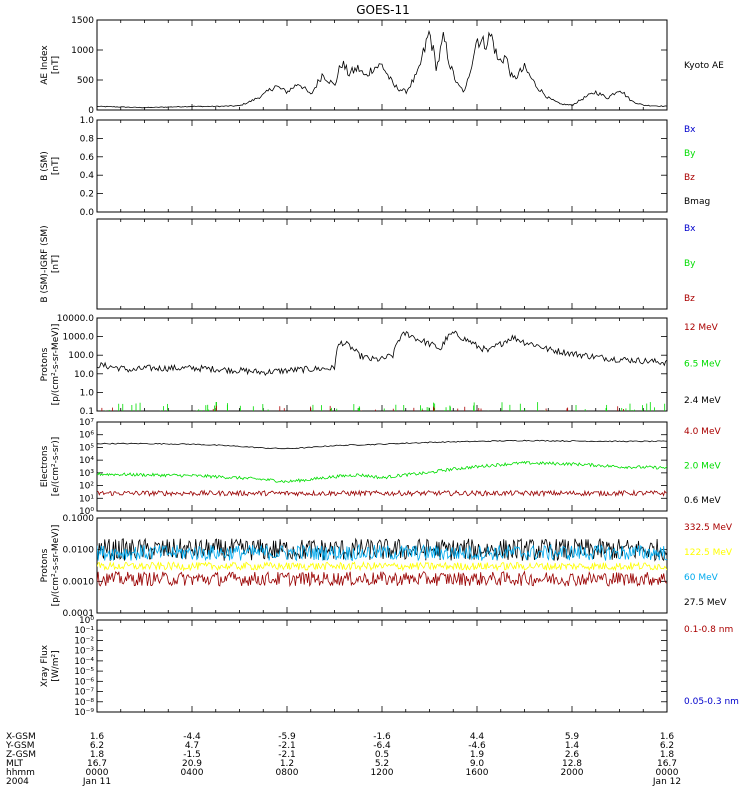 The image size is (750, 800). I want to click on x-axis-row-label: hhmm, so click(20, 773).